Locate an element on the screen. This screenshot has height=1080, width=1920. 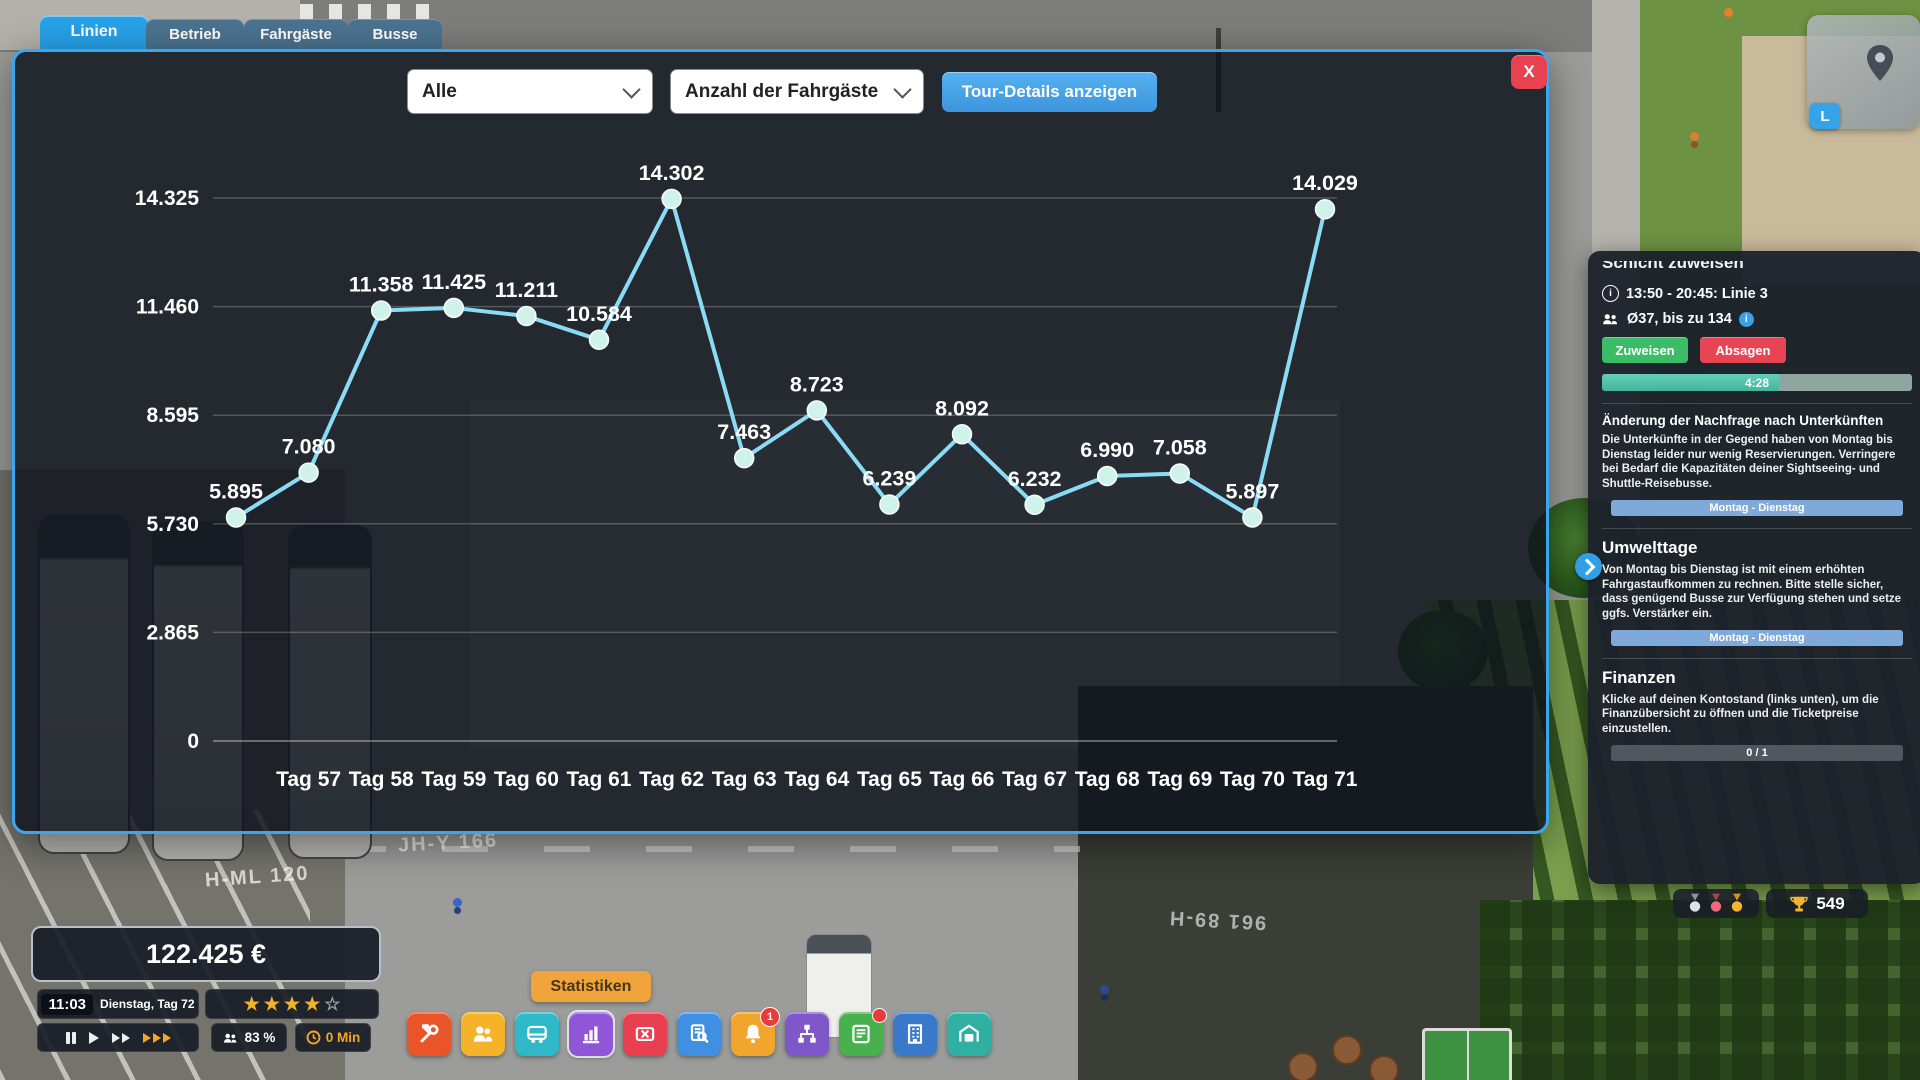
bus-icon is located at coordinates (537, 1034).